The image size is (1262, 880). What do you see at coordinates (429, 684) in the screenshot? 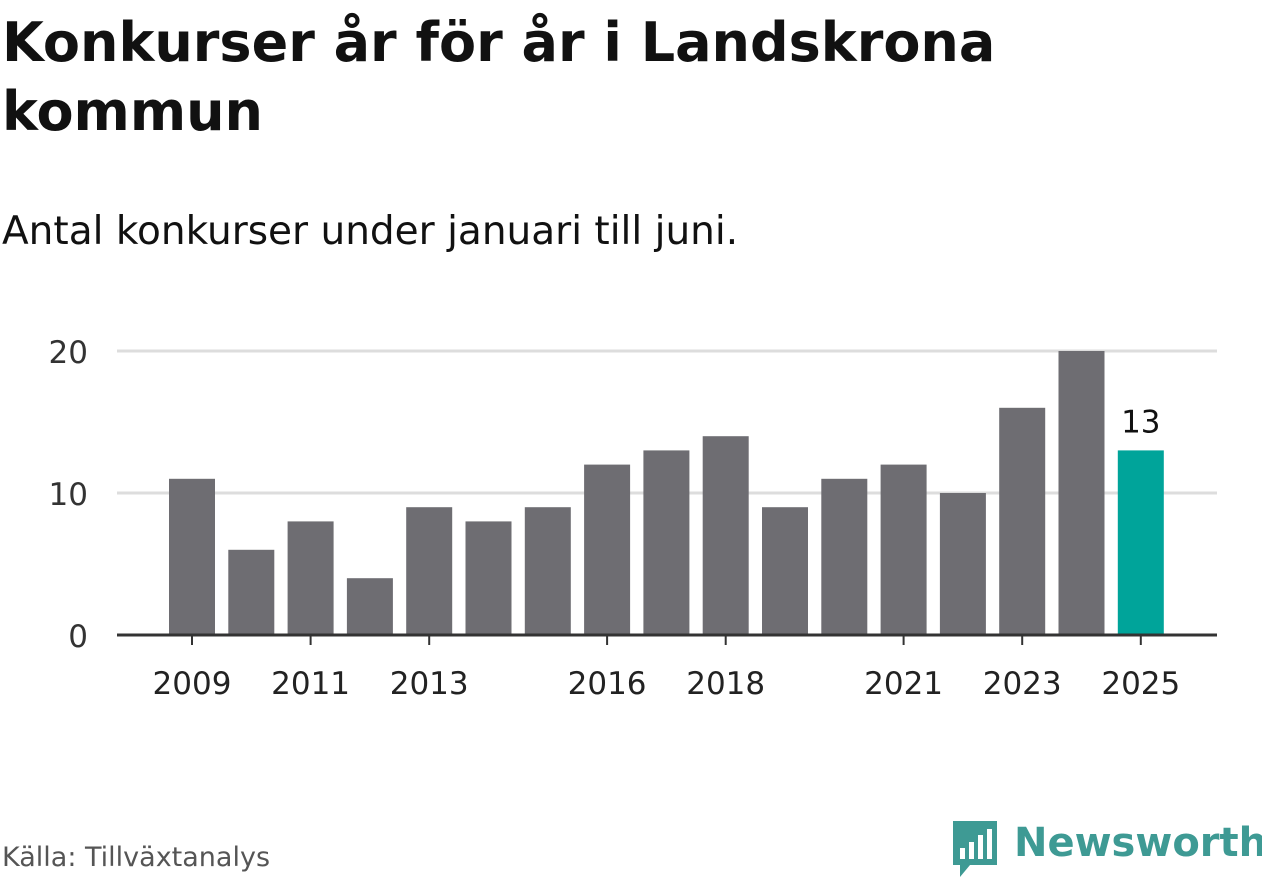
I see `x-tick-label: 2013` at bounding box center [429, 684].